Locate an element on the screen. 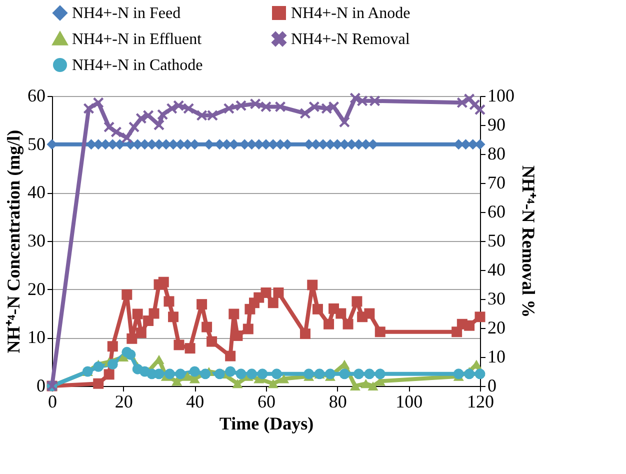 The width and height of the screenshot is (626, 474). y2-tick-label: 50 is located at coordinates (497, 240).